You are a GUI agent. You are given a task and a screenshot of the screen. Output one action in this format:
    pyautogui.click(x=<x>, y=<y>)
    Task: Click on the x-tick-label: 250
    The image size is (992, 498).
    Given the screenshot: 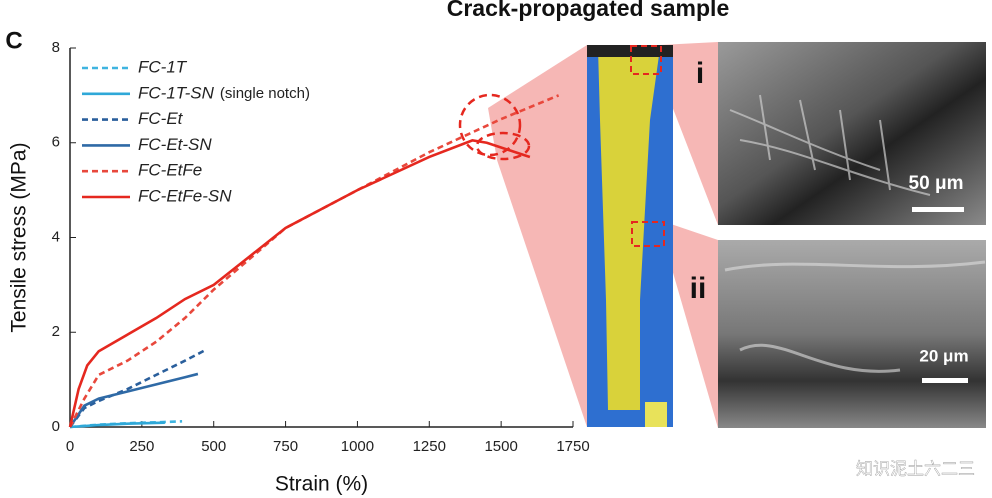 What is the action you would take?
    pyautogui.click(x=141, y=446)
    